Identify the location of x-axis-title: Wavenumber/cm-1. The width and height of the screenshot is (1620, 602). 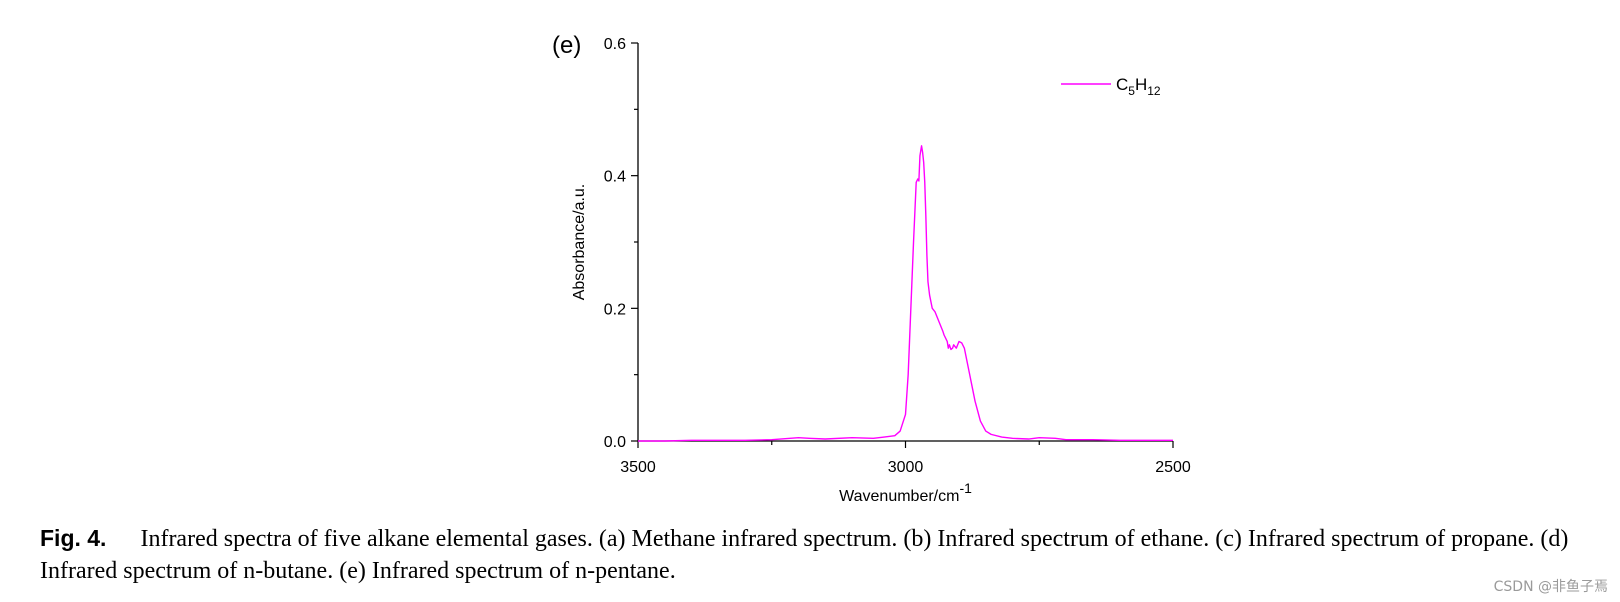
(905, 492).